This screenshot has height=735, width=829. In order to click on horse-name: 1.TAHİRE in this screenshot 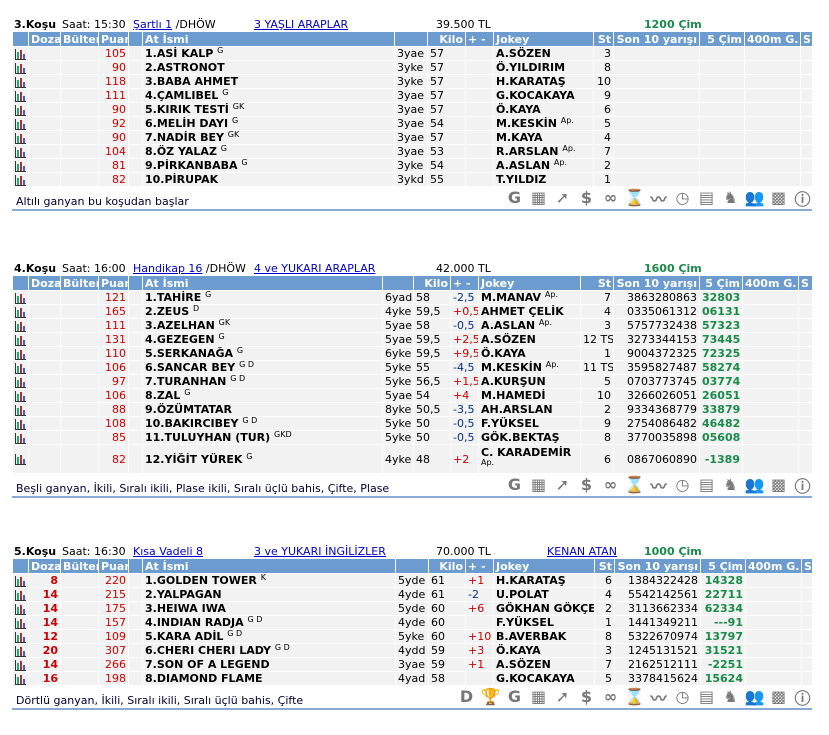, I will do `click(173, 297)`.